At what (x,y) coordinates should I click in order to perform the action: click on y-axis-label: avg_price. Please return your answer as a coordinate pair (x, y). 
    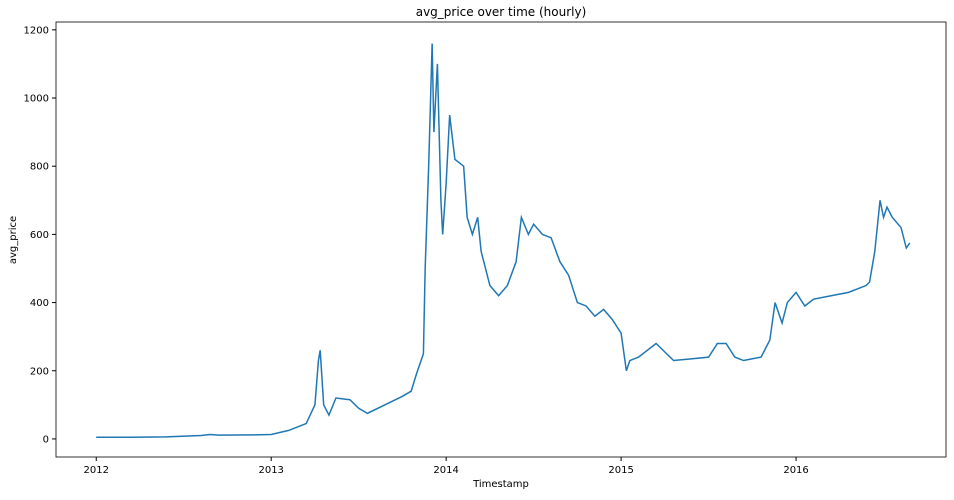
    Looking at the image, I should click on (13, 240).